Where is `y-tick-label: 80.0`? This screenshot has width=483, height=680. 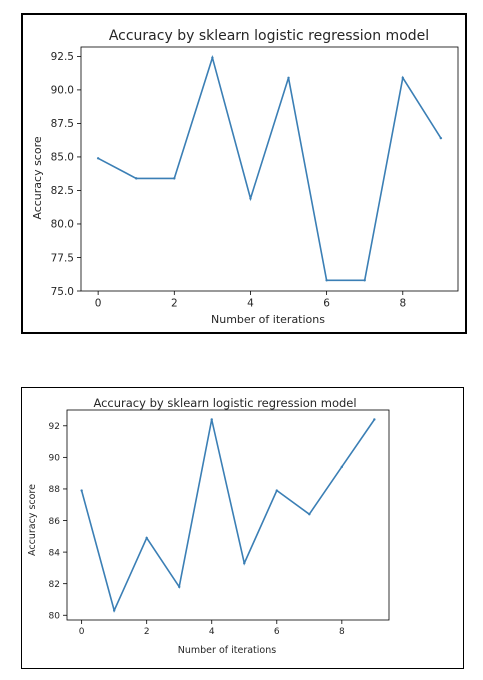
y-tick-label: 80.0 is located at coordinates (62, 225).